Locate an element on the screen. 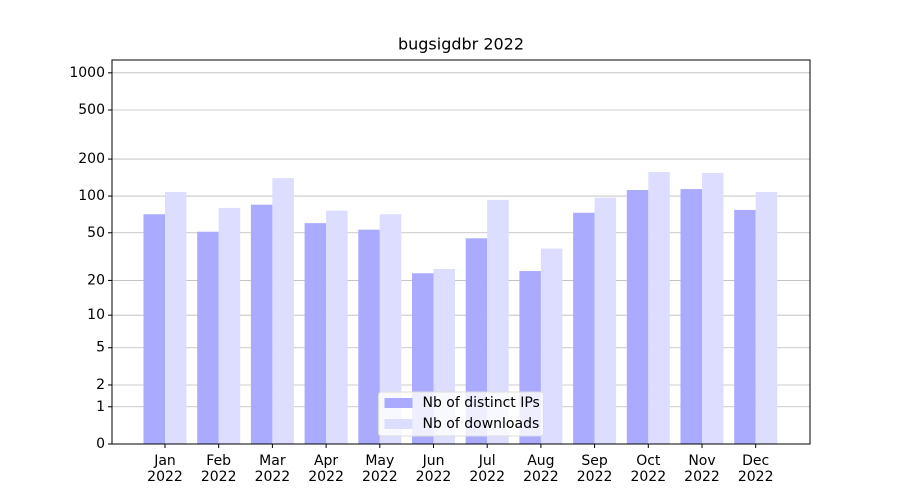 This screenshot has width=900, height=500. x-tick-label: Mar 2022 is located at coordinates (272, 469).